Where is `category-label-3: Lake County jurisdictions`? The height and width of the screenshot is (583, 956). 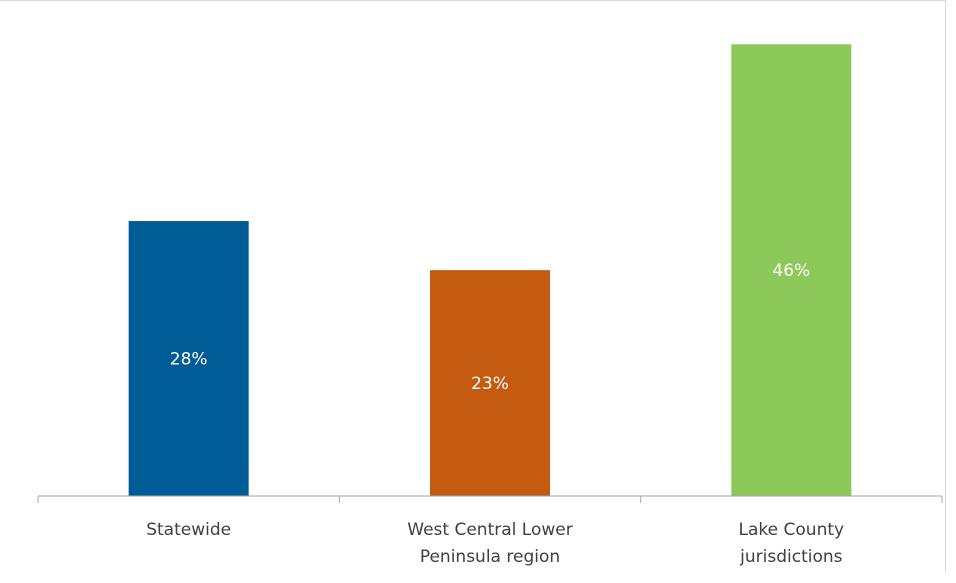
category-label-3: Lake County jurisdictions is located at coordinates (792, 543).